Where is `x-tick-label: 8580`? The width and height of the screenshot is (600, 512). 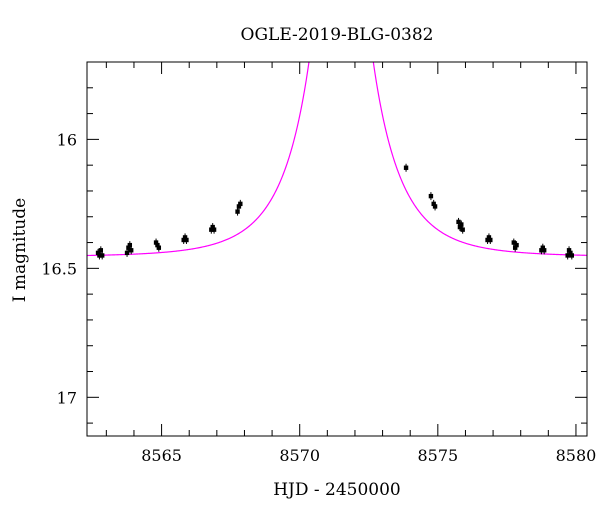 x-tick-label: 8580 is located at coordinates (576, 455).